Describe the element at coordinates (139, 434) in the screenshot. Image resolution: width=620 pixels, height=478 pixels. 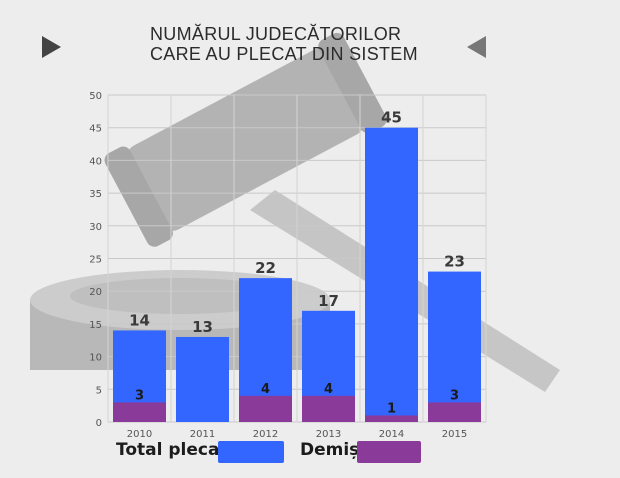
I see `x-tick-label: 2010` at that location.